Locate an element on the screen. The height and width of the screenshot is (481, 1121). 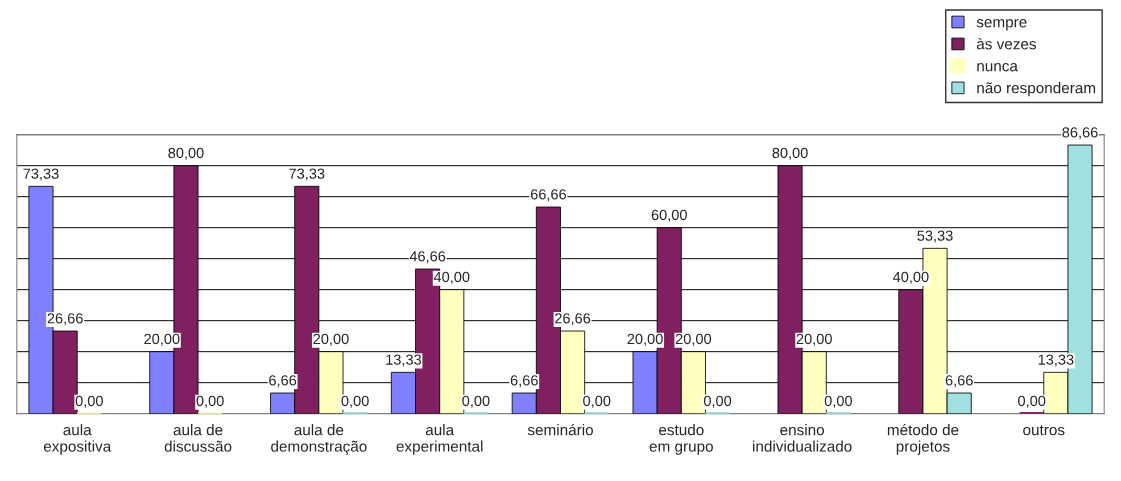
data-label: 86,66 is located at coordinates (1080, 133).